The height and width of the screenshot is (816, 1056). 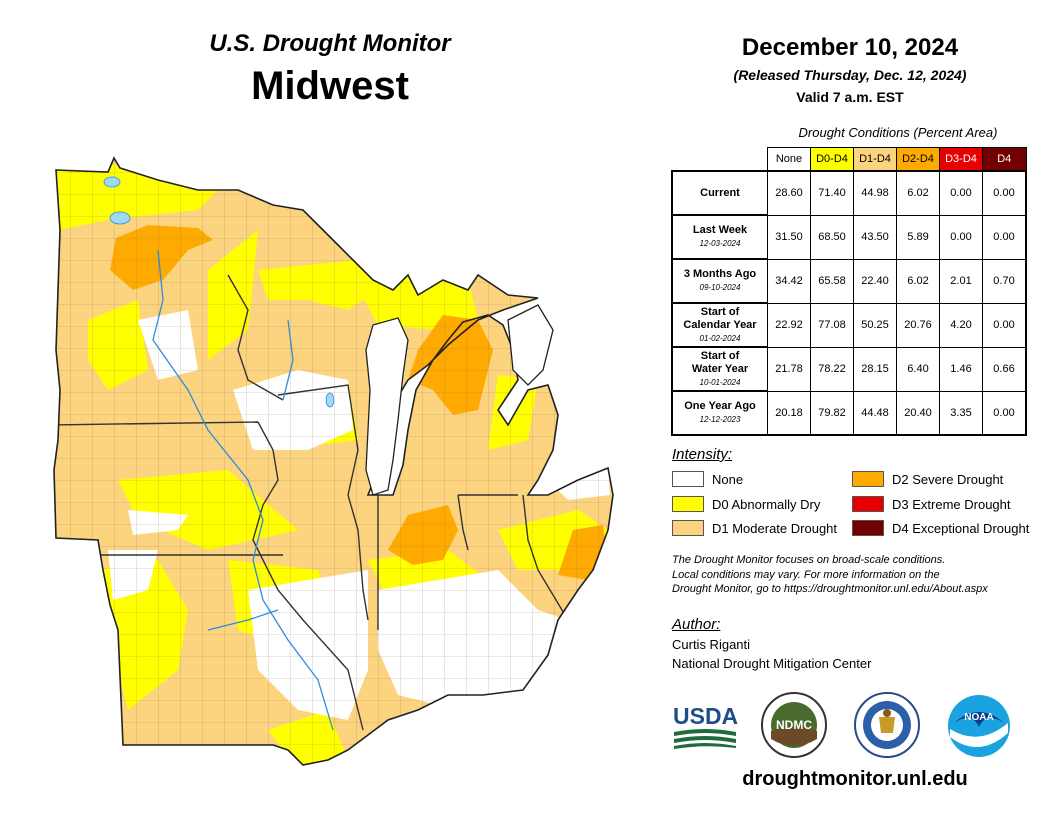 I want to click on col-header-d3-d4: D3-D4, so click(x=961, y=159).